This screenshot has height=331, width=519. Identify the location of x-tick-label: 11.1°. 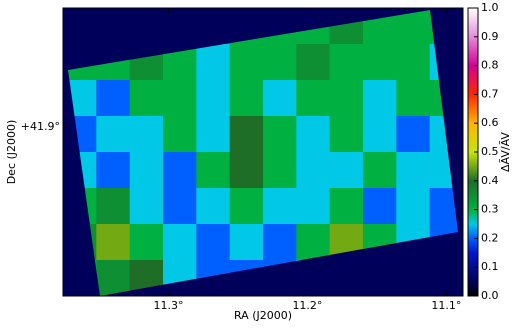
(446, 305).